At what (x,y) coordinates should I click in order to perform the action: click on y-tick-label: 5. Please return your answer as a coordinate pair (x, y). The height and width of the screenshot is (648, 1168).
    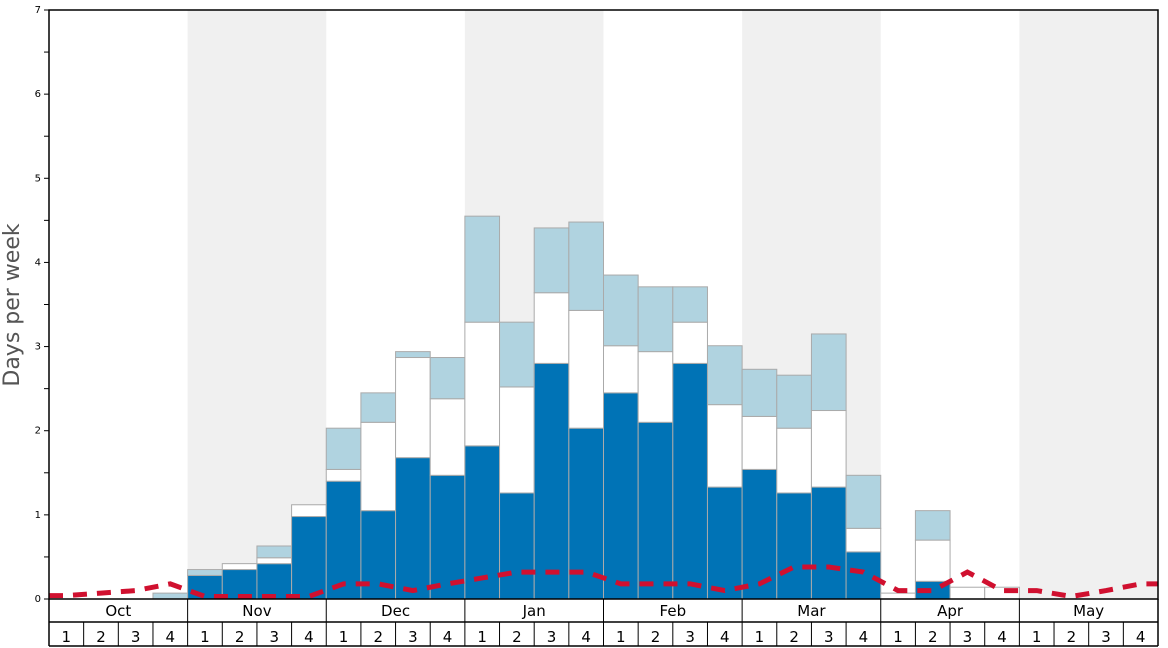
    Looking at the image, I should click on (38, 178).